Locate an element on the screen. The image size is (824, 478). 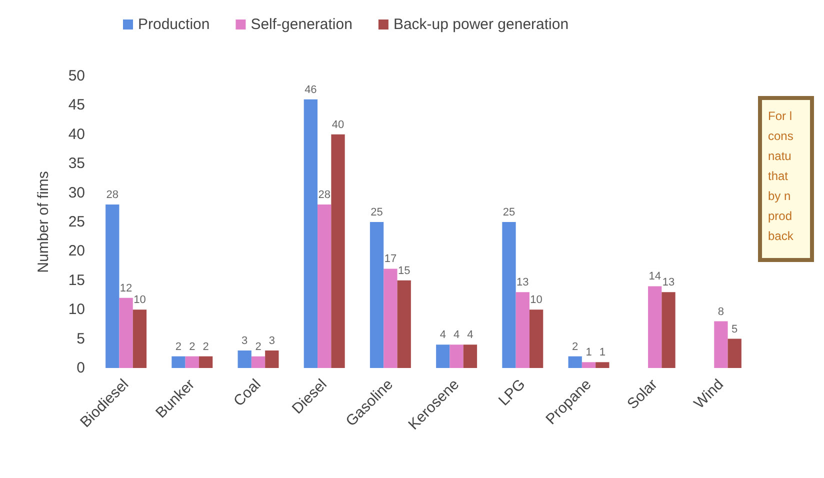
y-tick-label: 35 is located at coordinates (76, 163).